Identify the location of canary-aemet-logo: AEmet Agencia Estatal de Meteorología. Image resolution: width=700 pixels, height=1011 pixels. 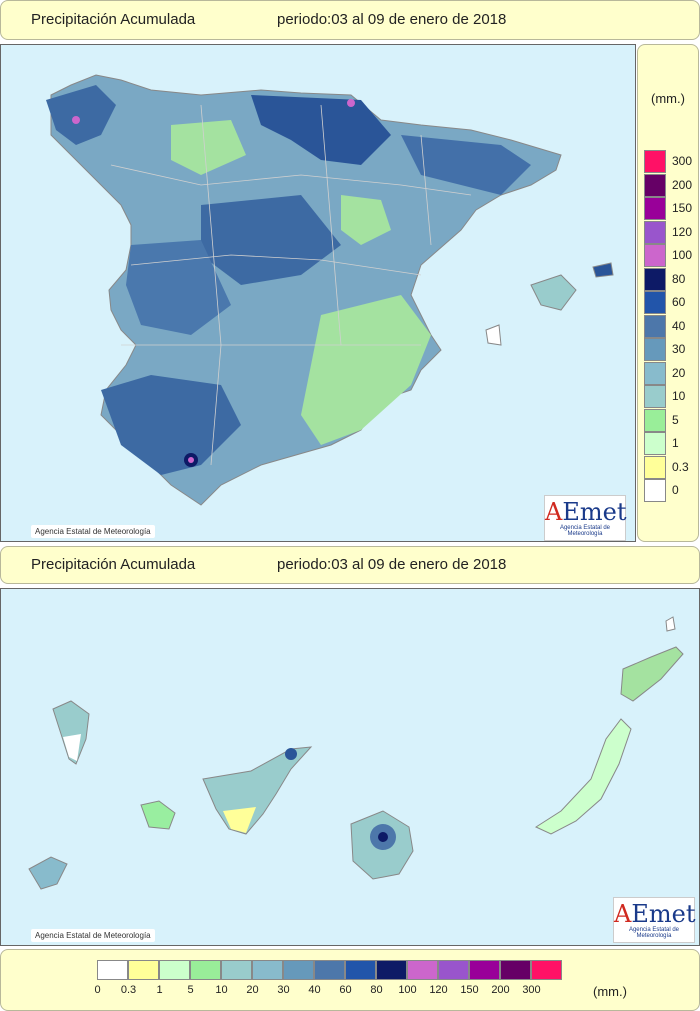
(654, 920).